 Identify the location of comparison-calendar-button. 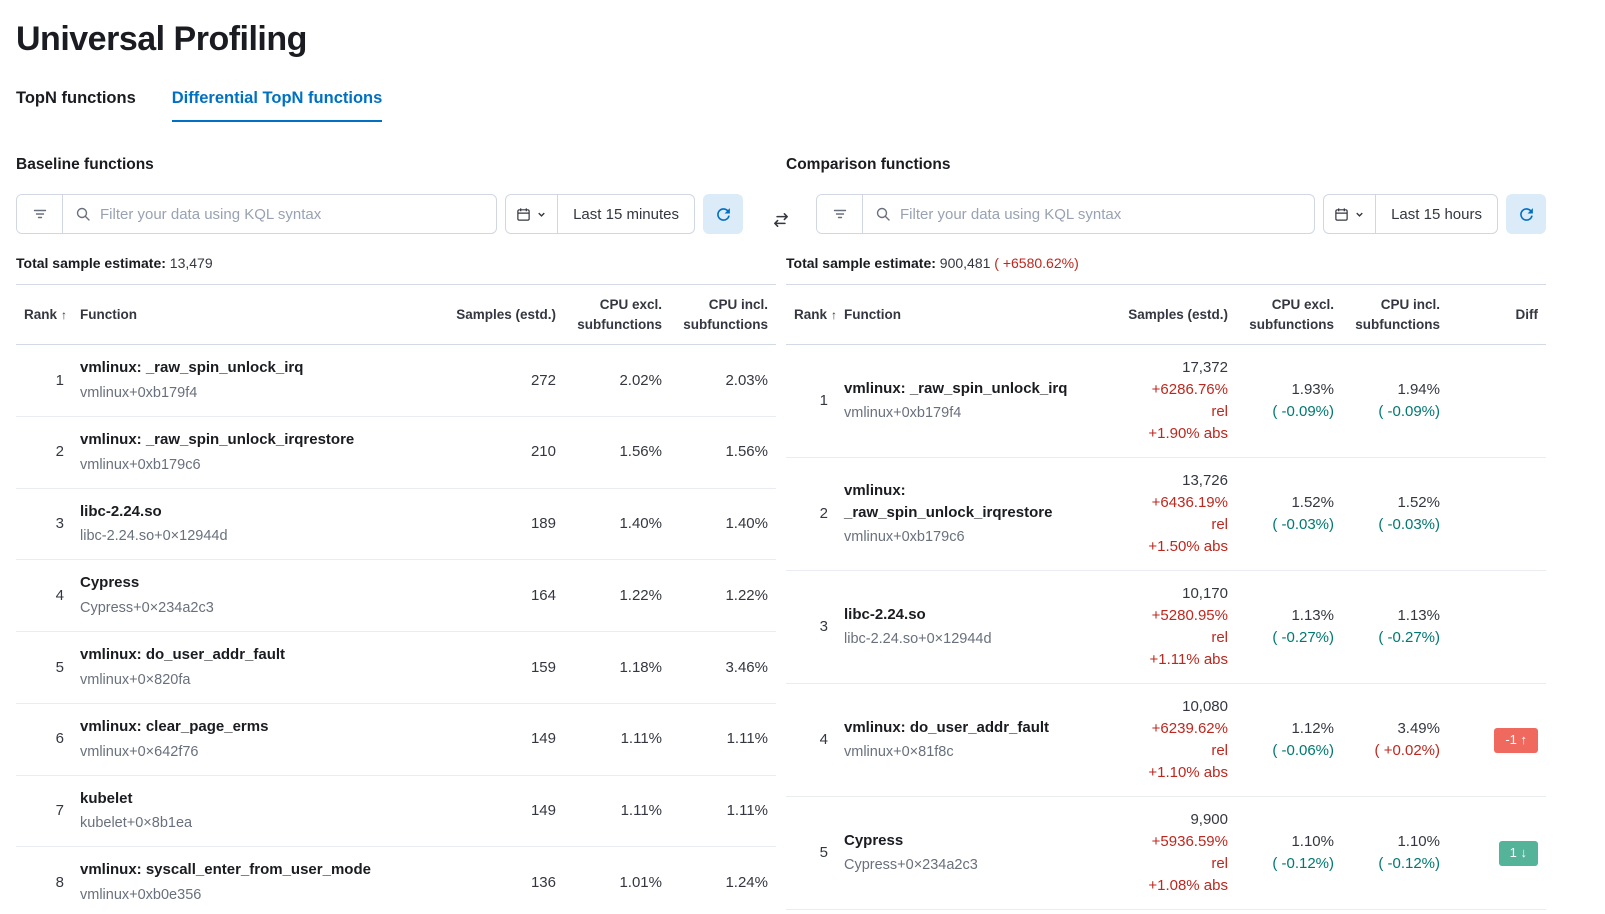
(1350, 214).